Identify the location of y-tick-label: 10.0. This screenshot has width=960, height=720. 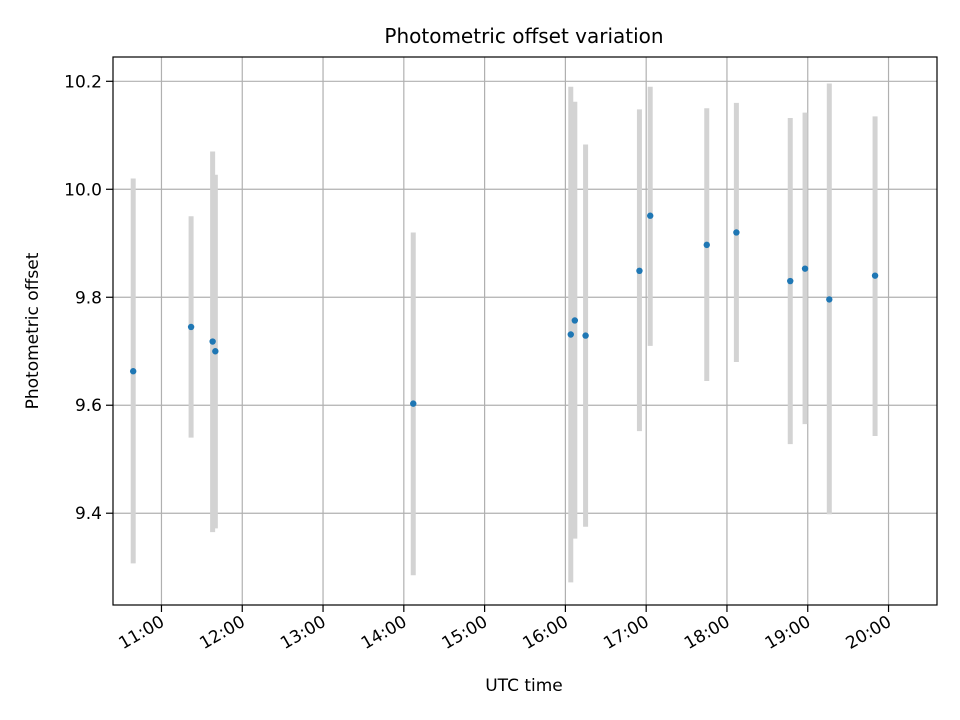
(83, 190).